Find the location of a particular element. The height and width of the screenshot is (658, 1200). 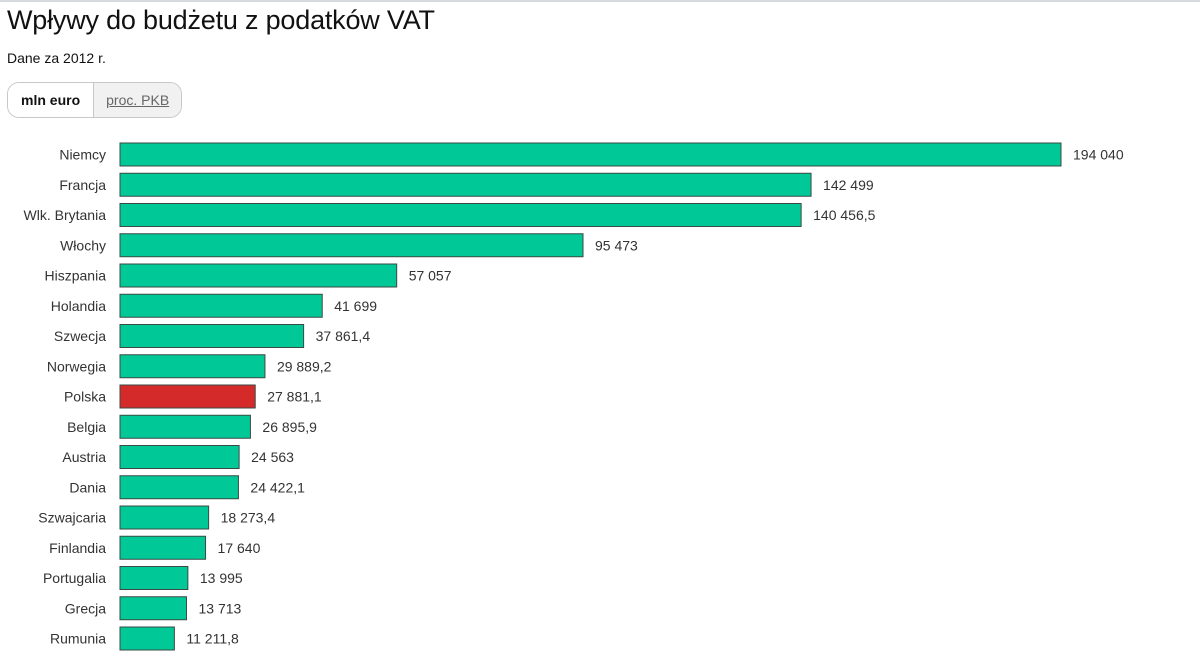

value-label: 26 895,9 is located at coordinates (289, 427).